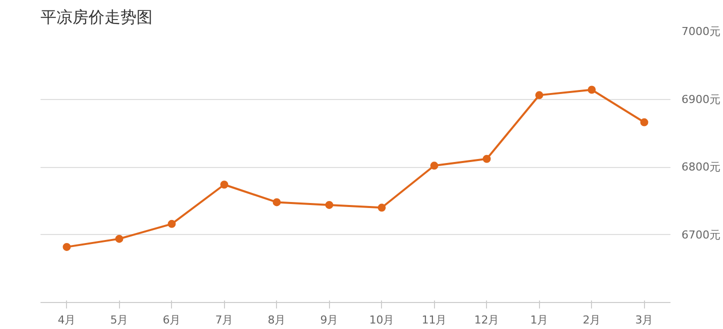 This screenshot has width=723, height=329. Describe the element at coordinates (224, 320) in the screenshot. I see `x-tick-label: 7月` at that location.